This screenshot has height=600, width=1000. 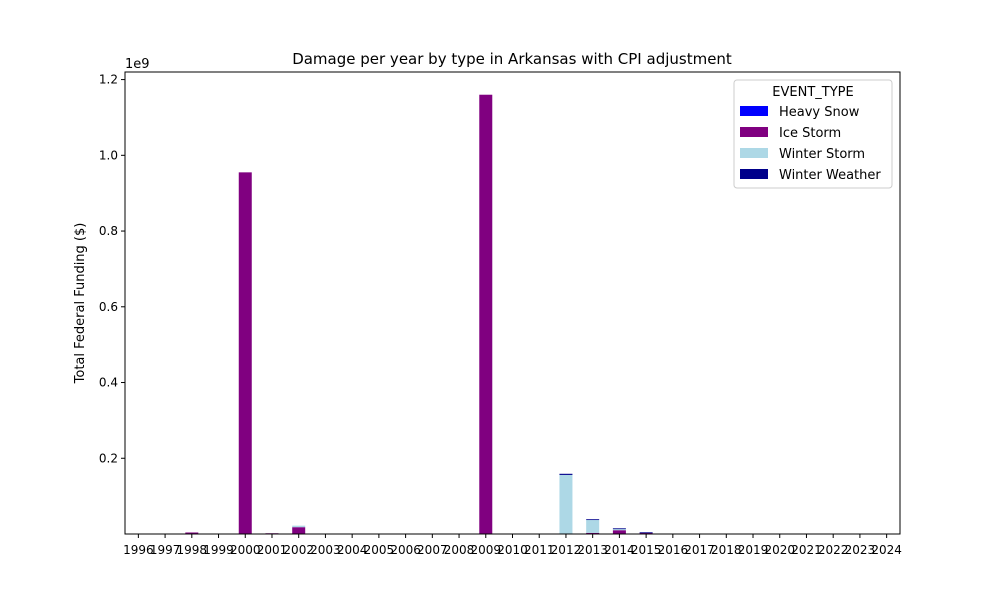 I want to click on y-axis-label: Total Federal Funding ($), so click(x=80, y=304).